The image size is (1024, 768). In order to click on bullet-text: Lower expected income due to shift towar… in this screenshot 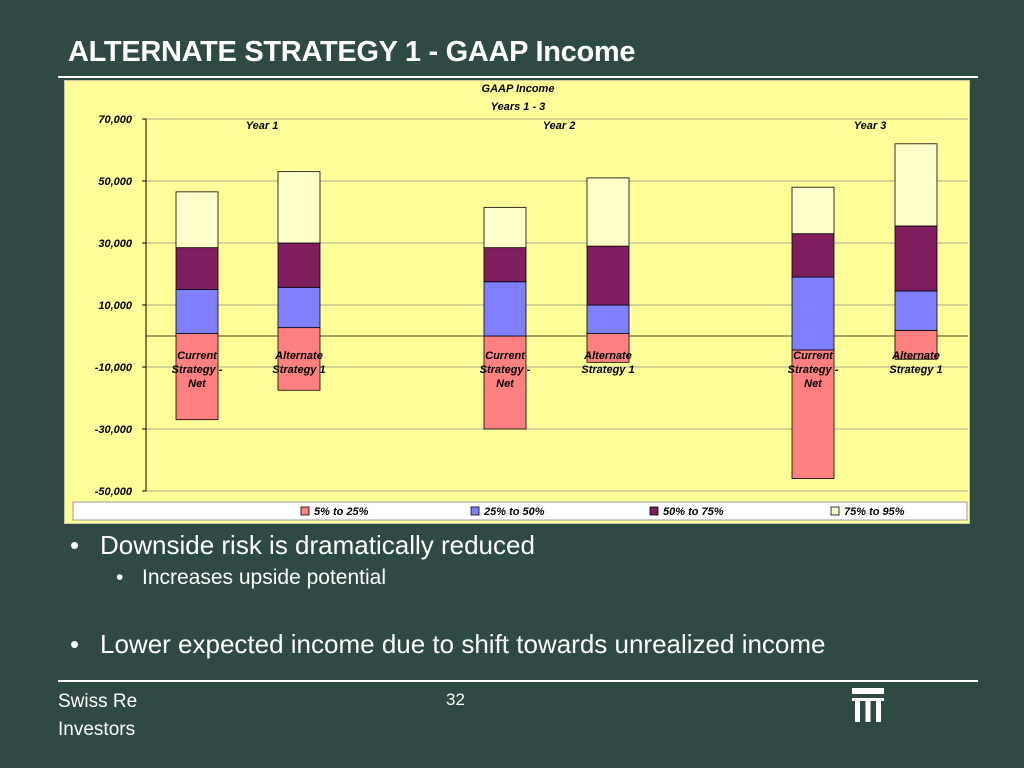, I will do `click(463, 644)`.